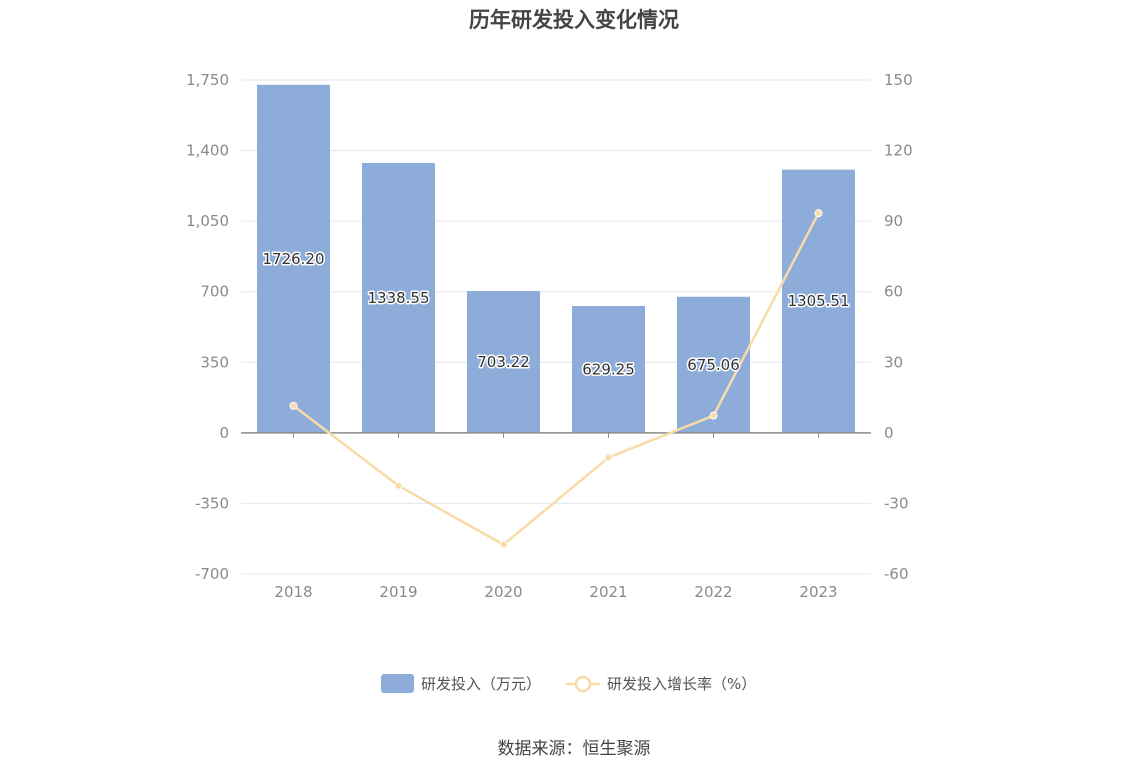 The image size is (1148, 776). Describe the element at coordinates (818, 592) in the screenshot. I see `x-axis-tick-label: 2023` at that location.